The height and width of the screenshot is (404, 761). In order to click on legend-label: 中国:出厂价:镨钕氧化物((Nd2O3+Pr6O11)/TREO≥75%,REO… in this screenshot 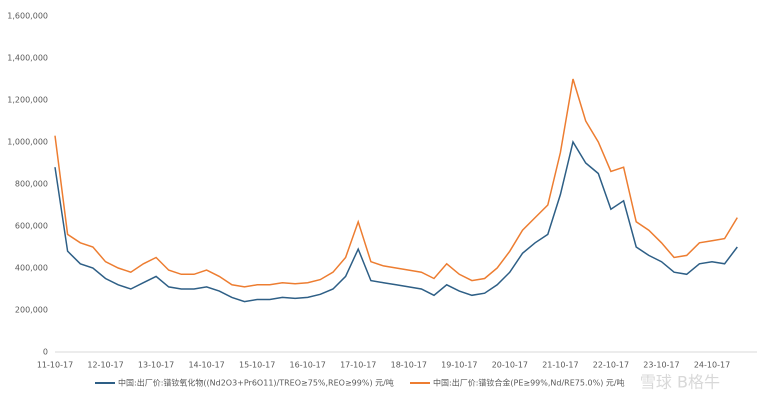, I will do `click(256, 383)`.